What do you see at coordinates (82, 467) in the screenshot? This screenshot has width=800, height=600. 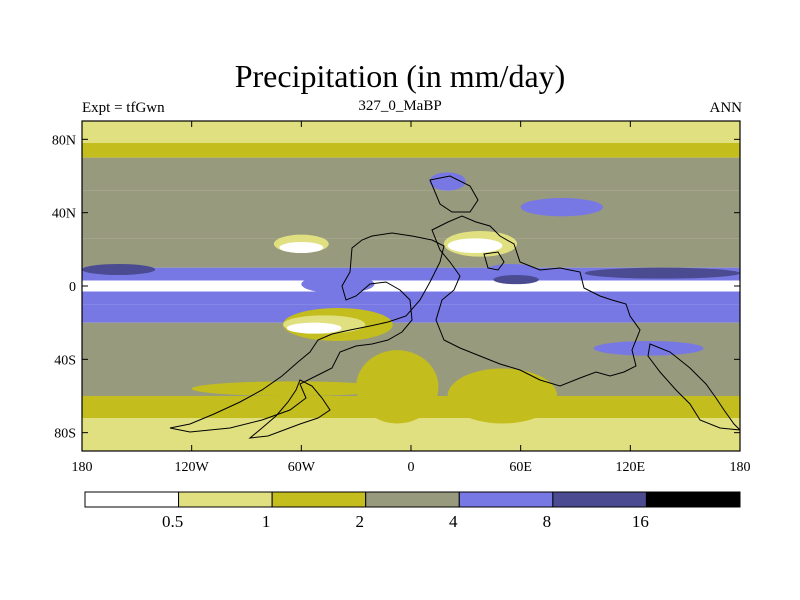 I see `x-tick-label-0: 180` at bounding box center [82, 467].